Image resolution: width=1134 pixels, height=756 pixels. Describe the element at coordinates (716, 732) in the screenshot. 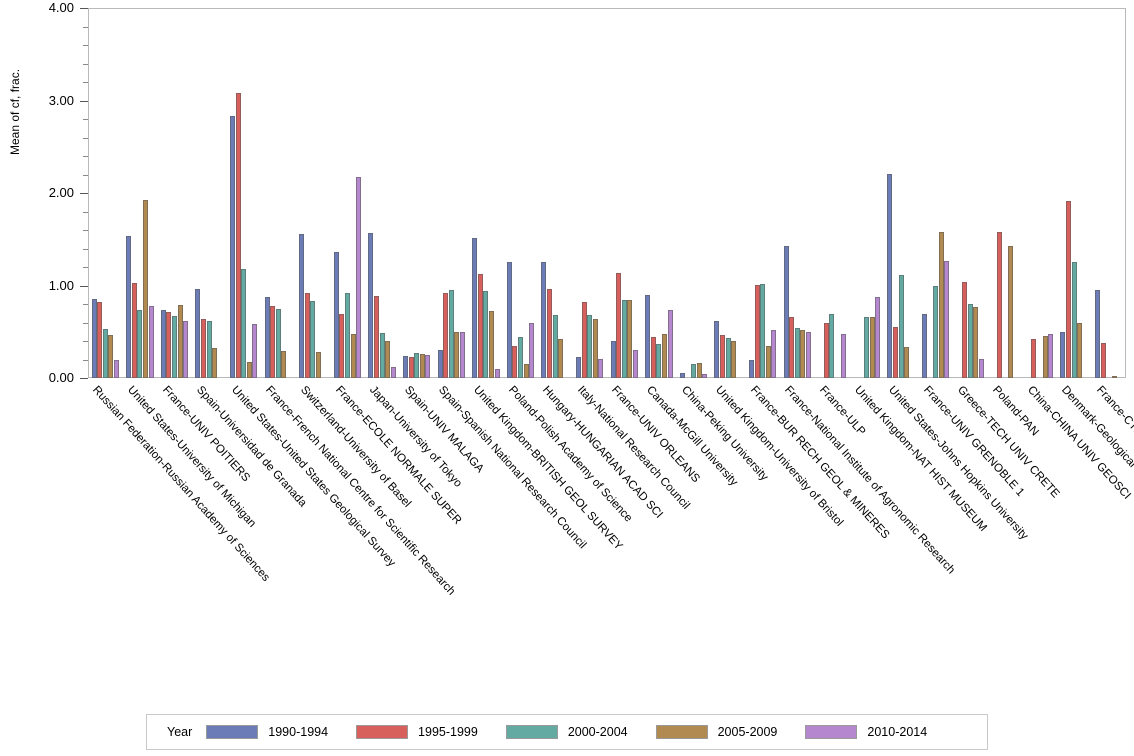

I see `legend-item: 2005-2009` at that location.